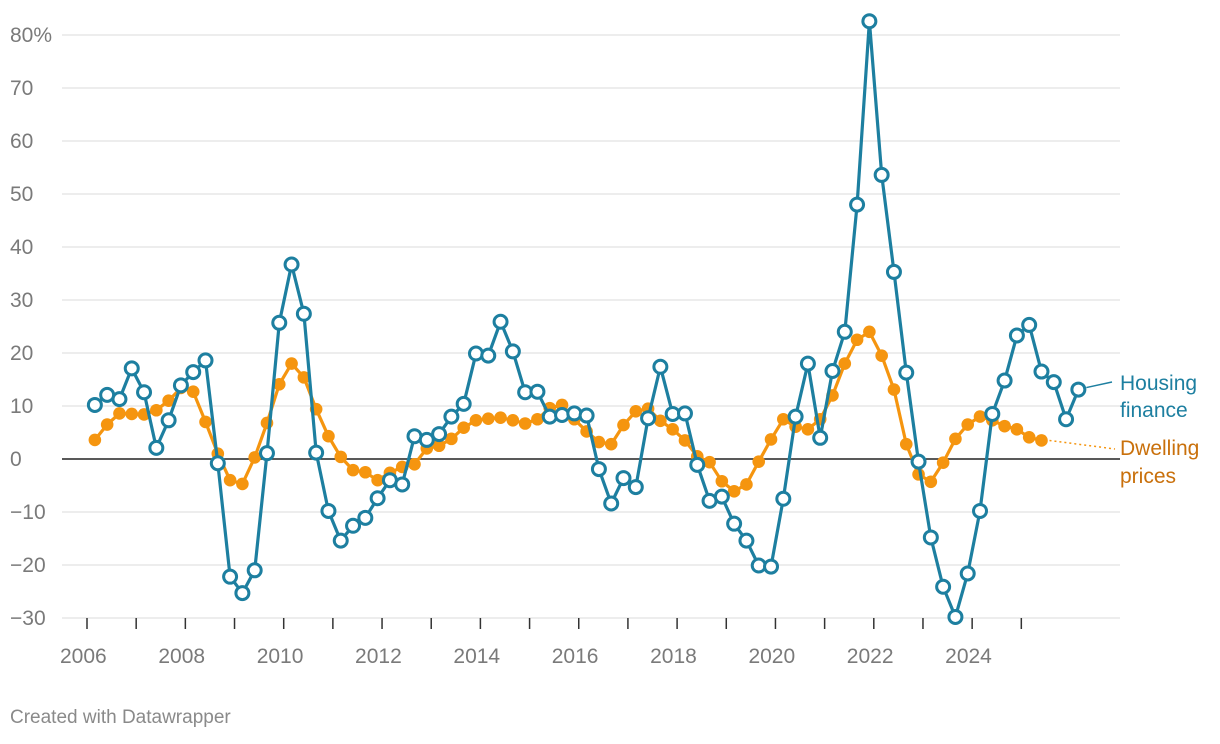 This screenshot has width=1220, height=744. I want to click on y-tick-label: 70, so click(21, 88).